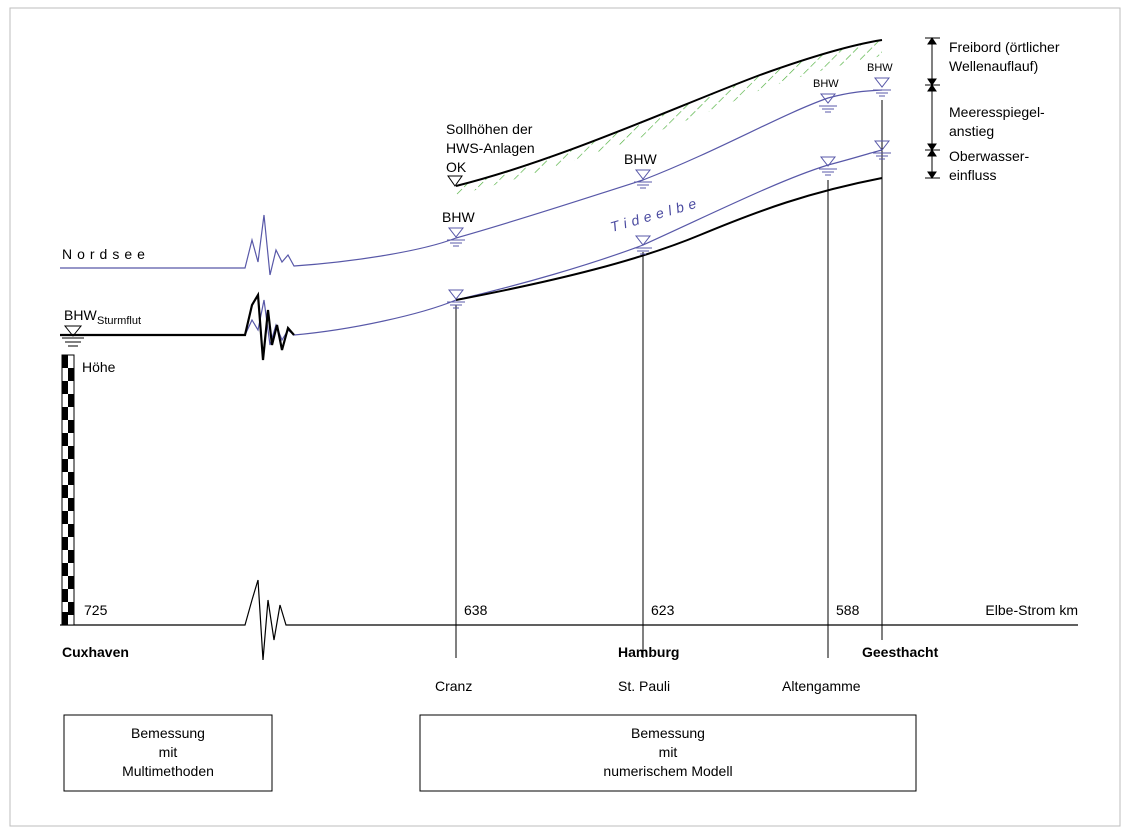  Describe the element at coordinates (453, 686) in the screenshot. I see `place-cranz: Cranz` at that location.